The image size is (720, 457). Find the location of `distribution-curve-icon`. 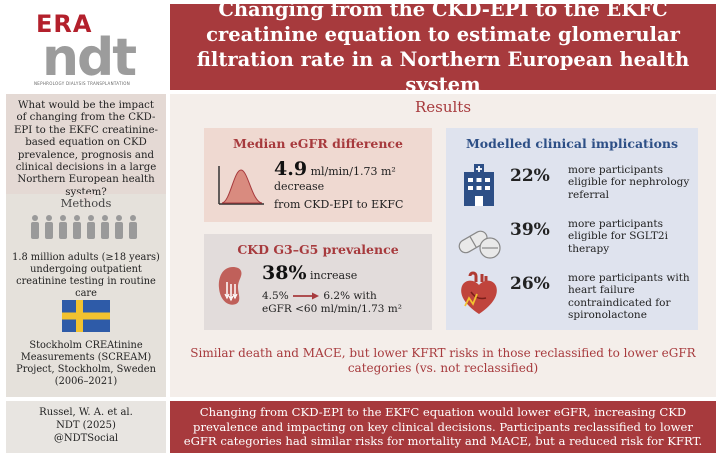

distribution-curve-icon is located at coordinates (241, 185).